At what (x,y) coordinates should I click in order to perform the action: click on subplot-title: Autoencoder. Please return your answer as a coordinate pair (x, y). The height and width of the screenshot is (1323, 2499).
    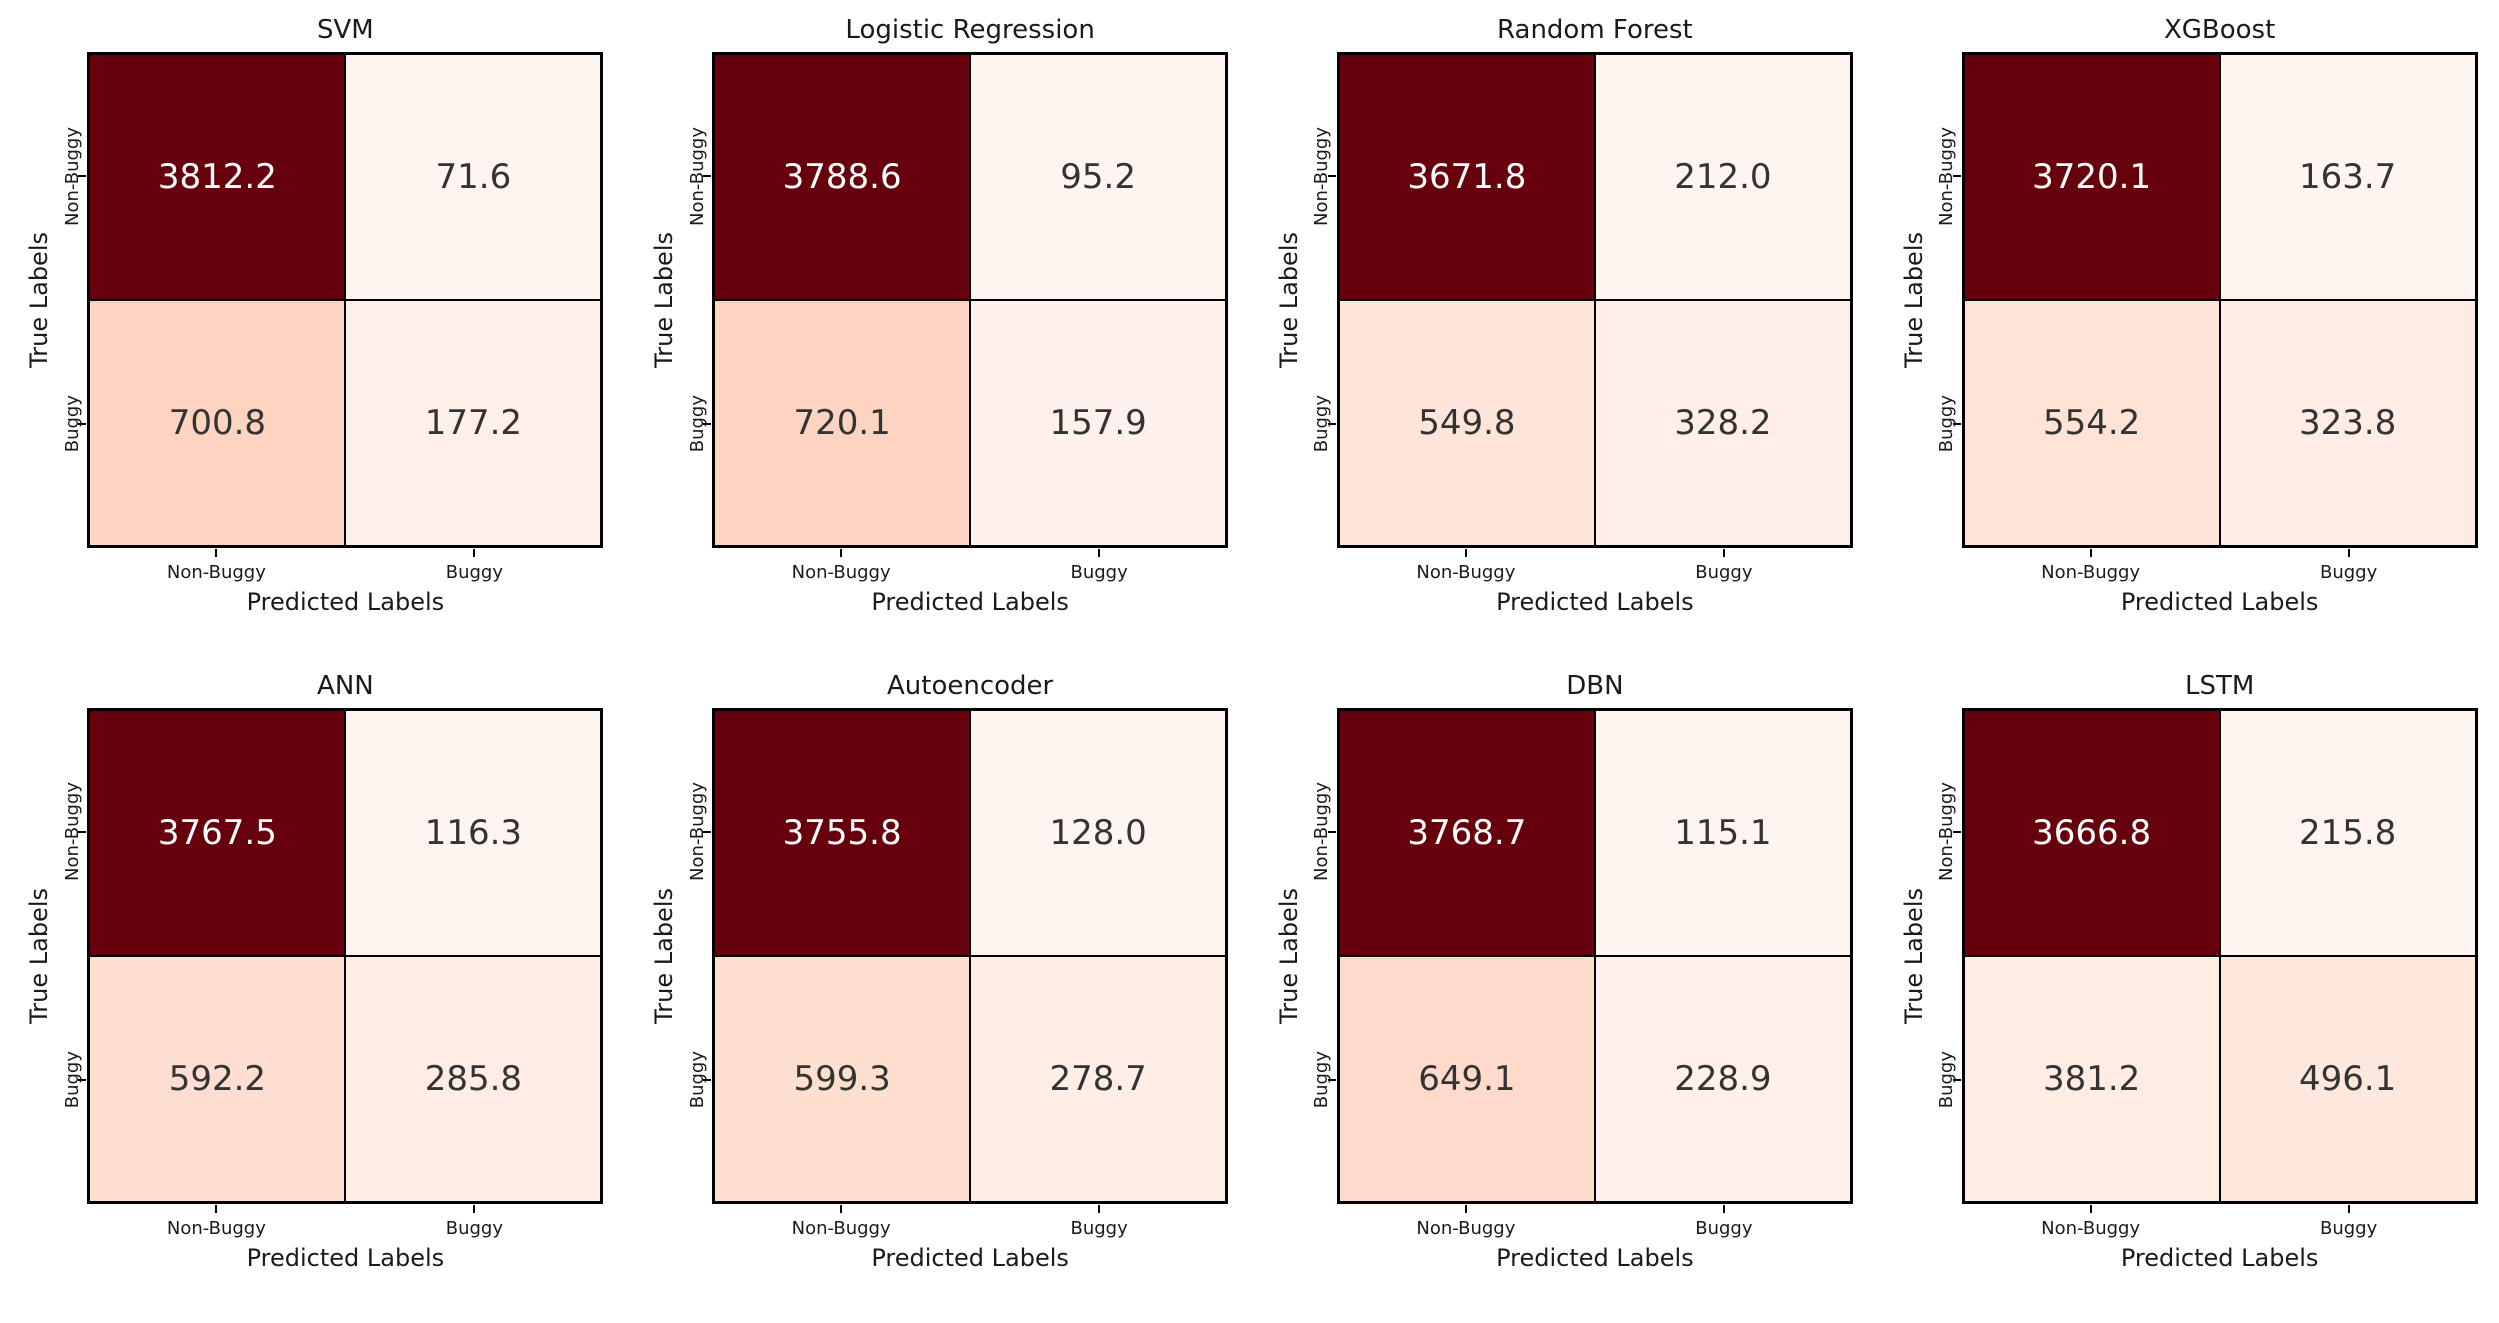
    Looking at the image, I should click on (970, 685).